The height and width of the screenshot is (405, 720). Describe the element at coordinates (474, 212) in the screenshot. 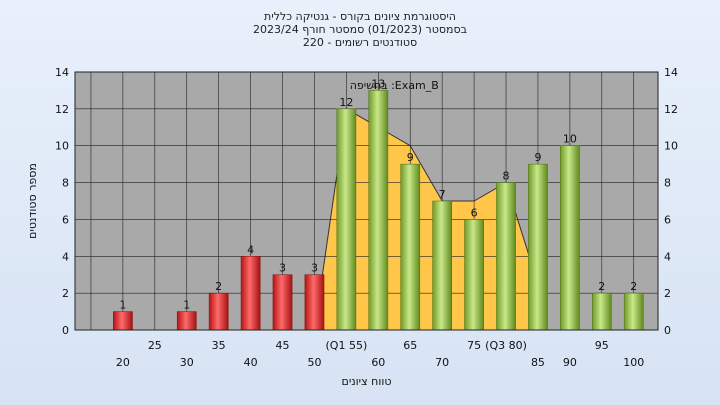

I see `bar-value-label: 6` at that location.